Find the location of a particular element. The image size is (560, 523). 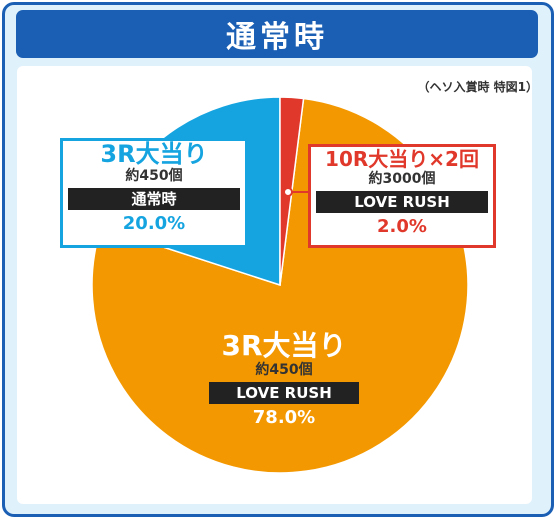

condition-note: （ヘソ入賞時 特図1） is located at coordinates (477, 87).